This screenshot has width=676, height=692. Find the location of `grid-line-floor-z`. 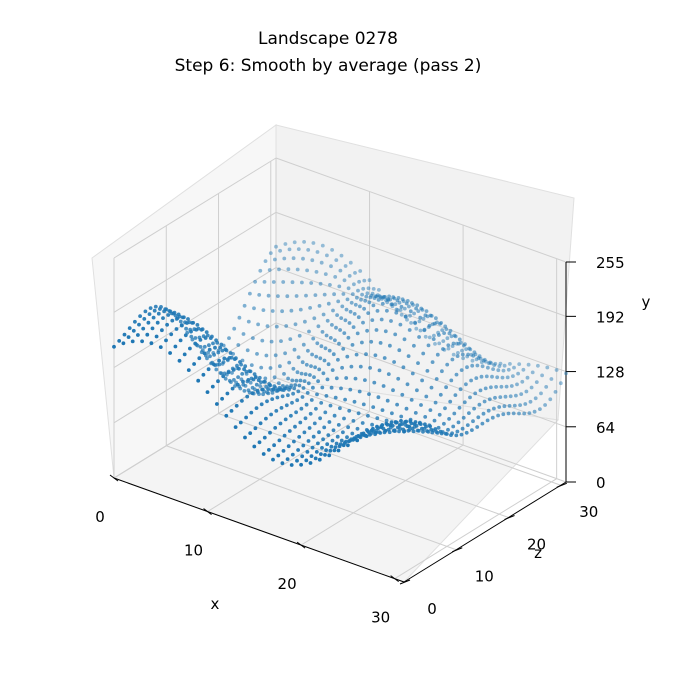

grid-line-floor-z is located at coordinates (415, 433).